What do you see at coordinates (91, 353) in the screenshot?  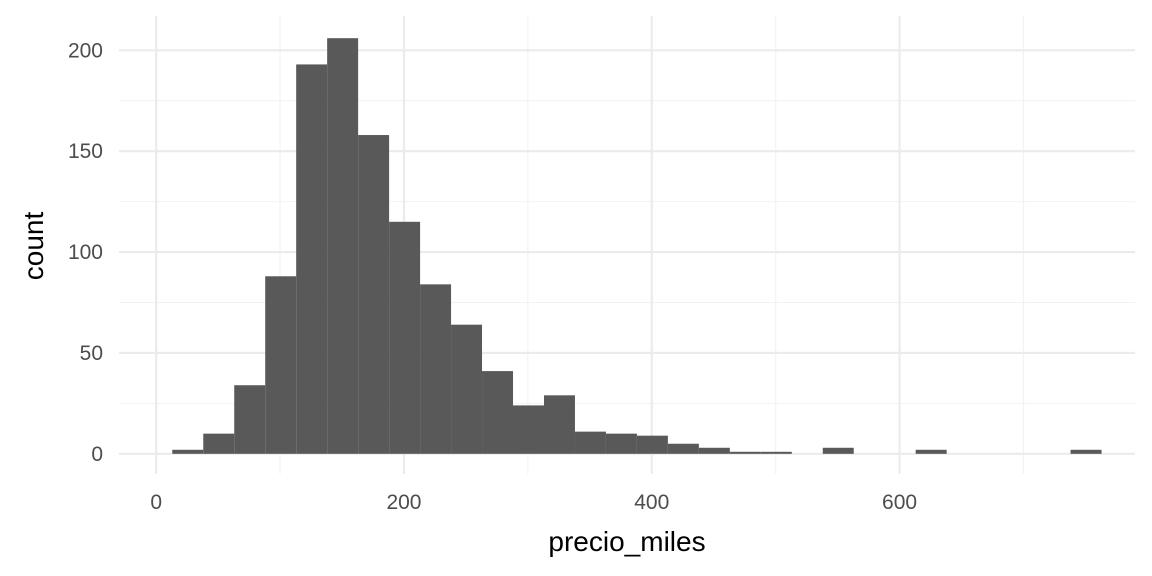 I see `y-tick-label: 50` at bounding box center [91, 353].